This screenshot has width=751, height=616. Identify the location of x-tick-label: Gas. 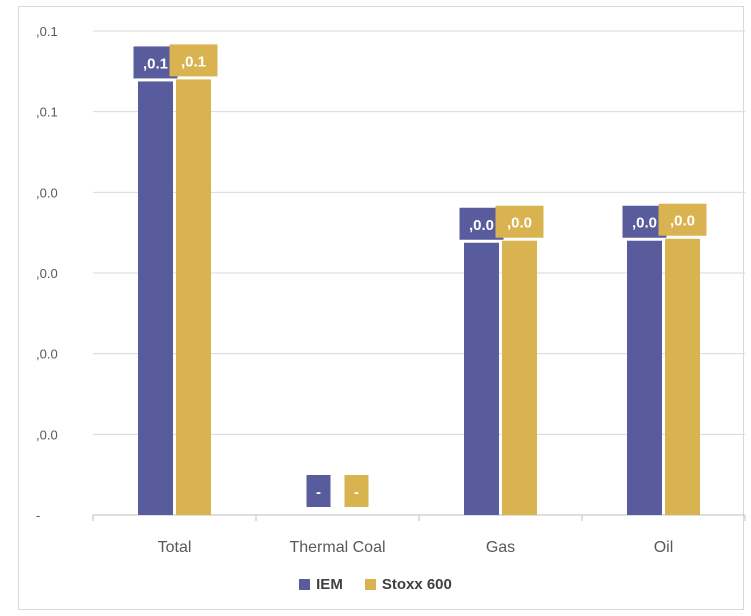
(500, 547).